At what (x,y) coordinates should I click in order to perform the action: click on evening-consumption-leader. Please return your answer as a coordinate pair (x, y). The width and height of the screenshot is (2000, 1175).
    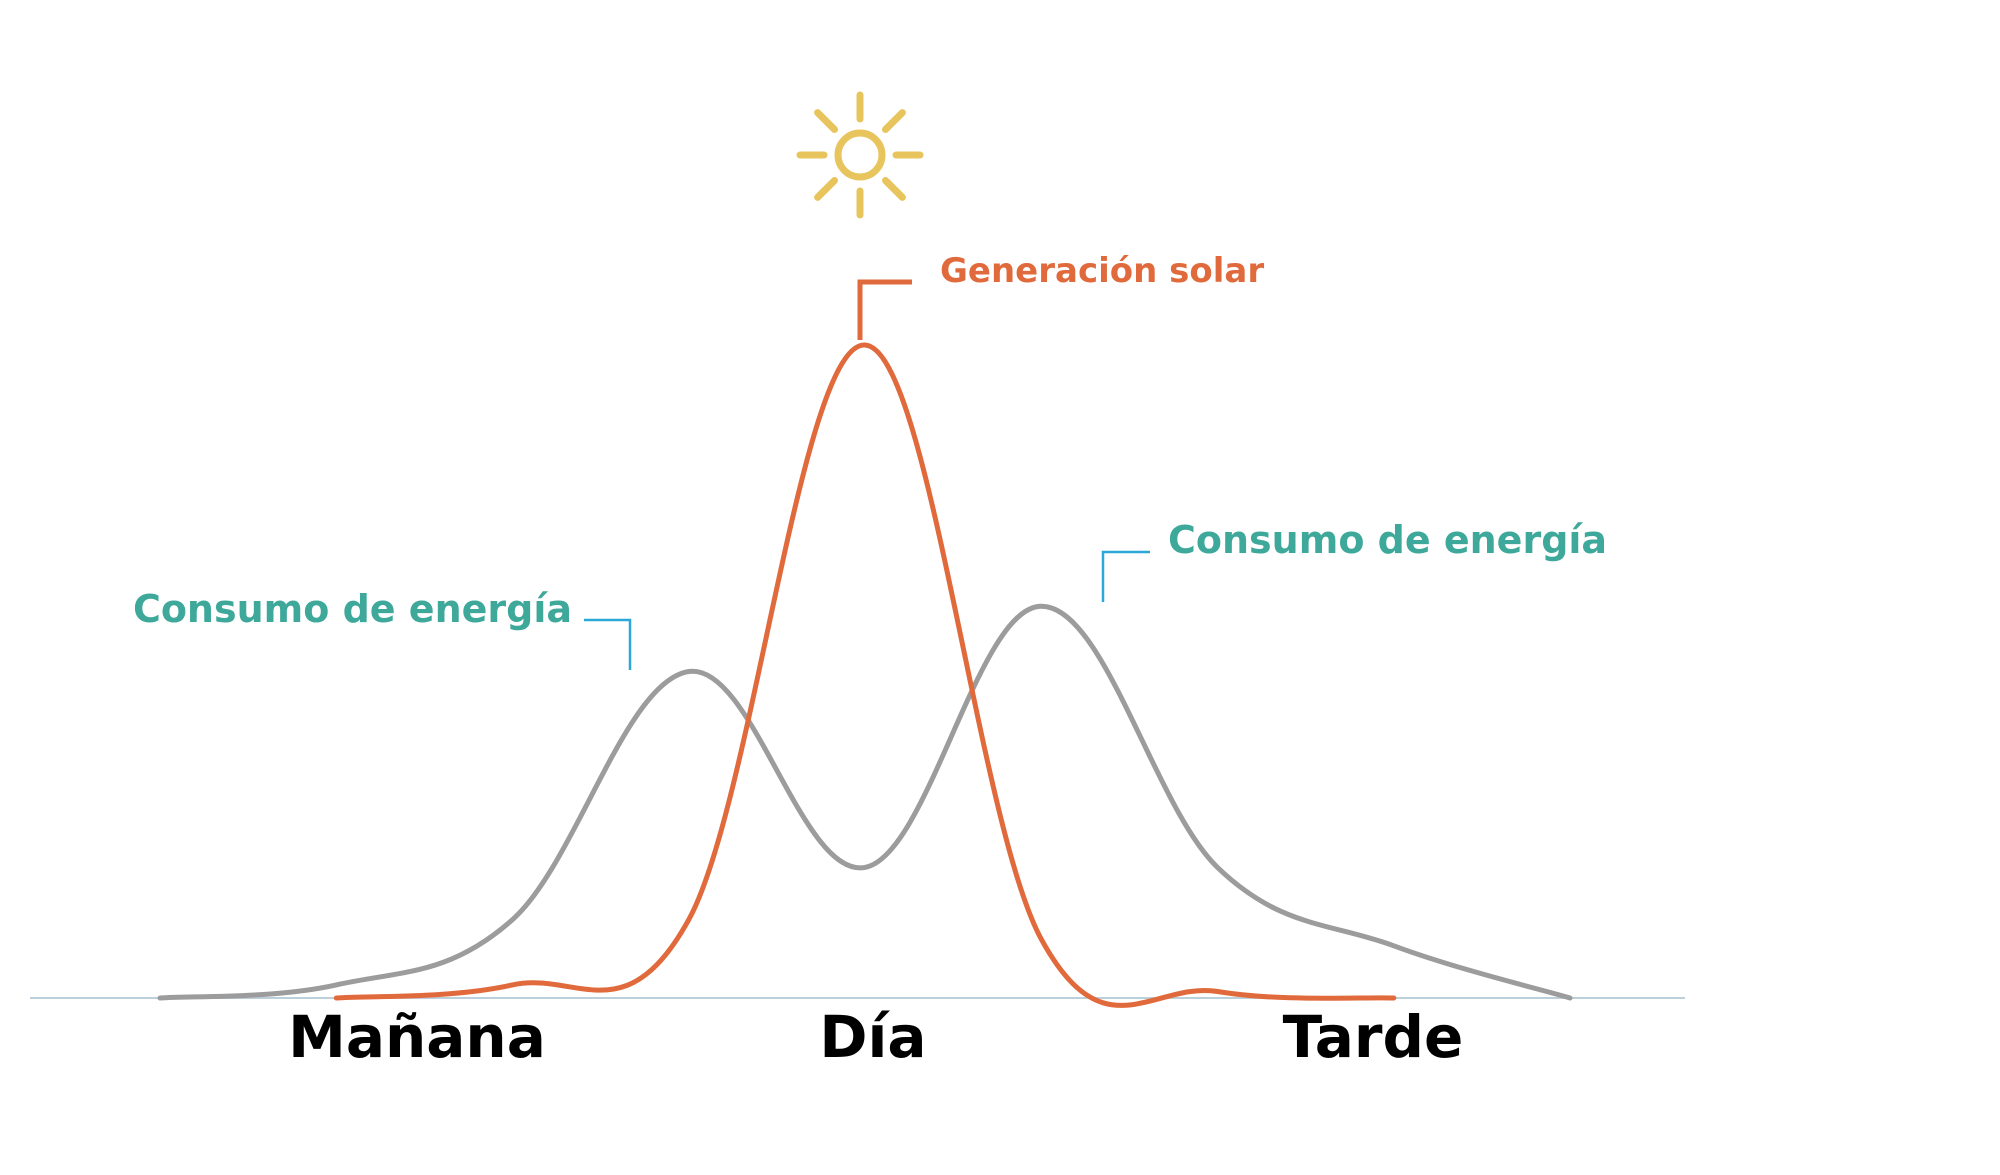
    Looking at the image, I should click on (1125, 576).